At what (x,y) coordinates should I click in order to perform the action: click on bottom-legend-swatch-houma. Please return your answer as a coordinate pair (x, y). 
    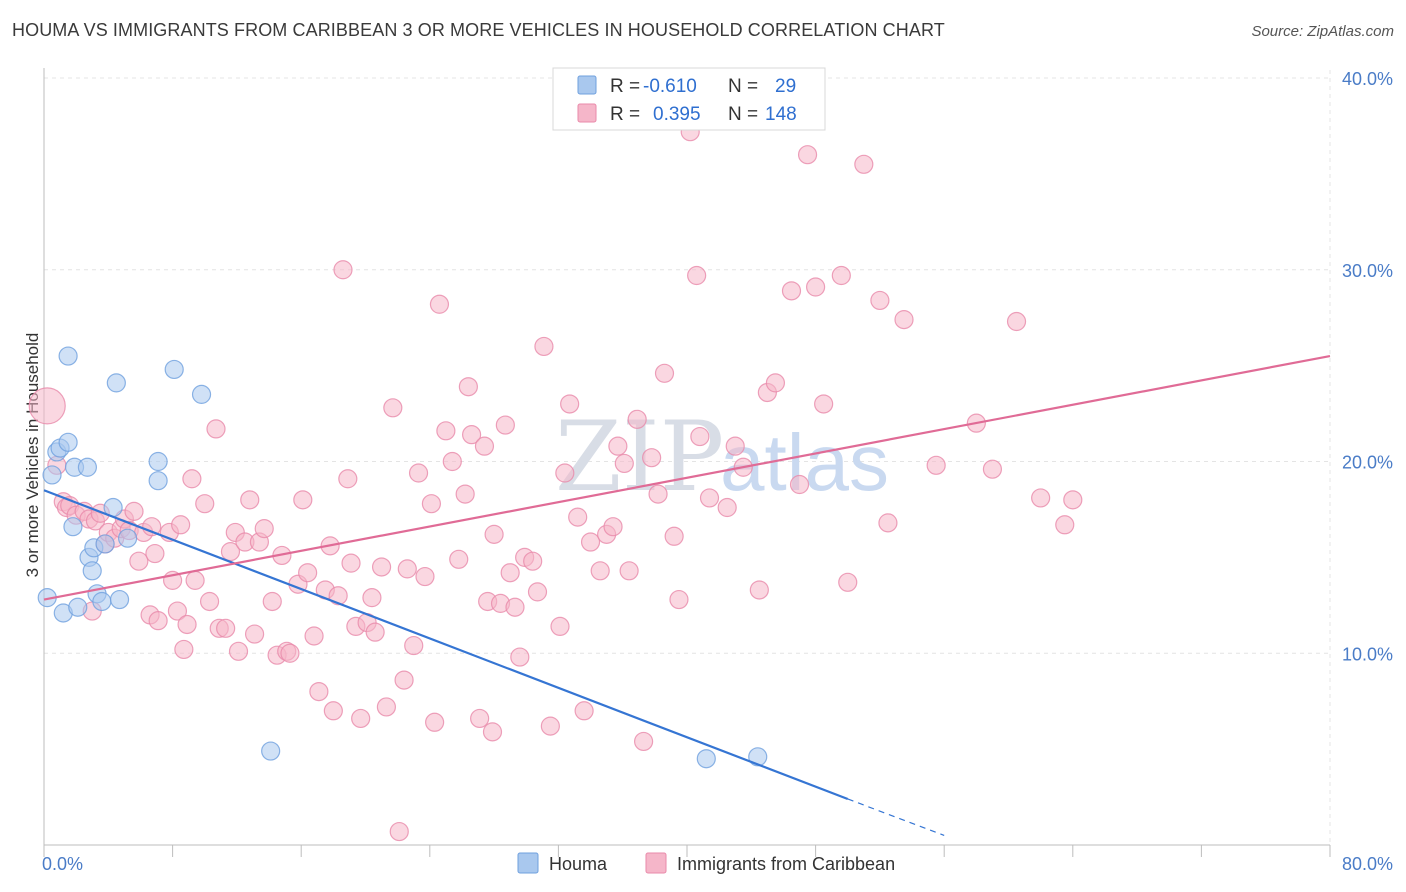
    Looking at the image, I should click on (528, 863).